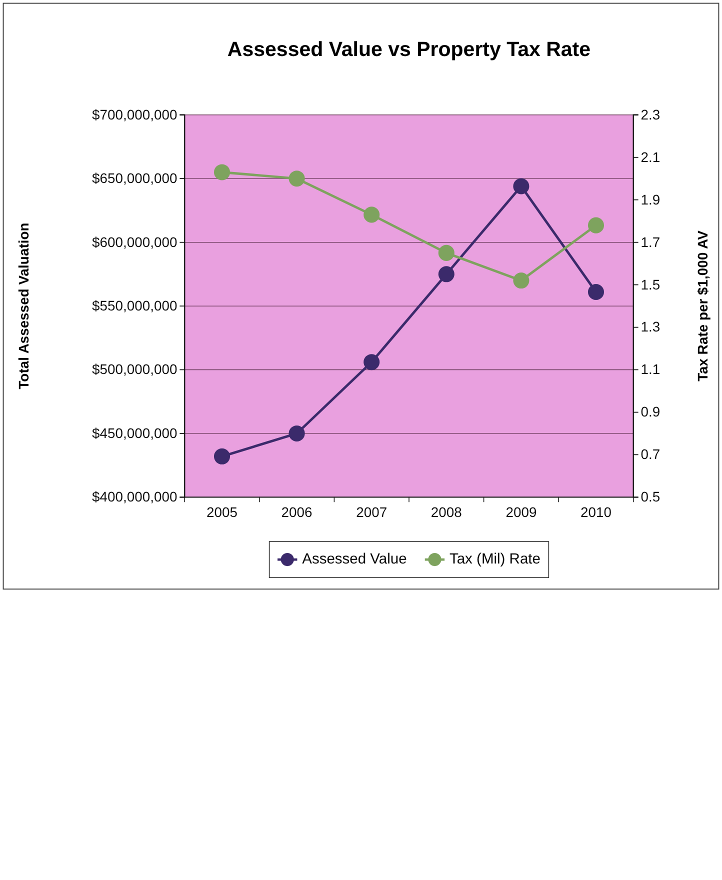  I want to click on legend-label: Tax (Mil) Rate, so click(494, 559).